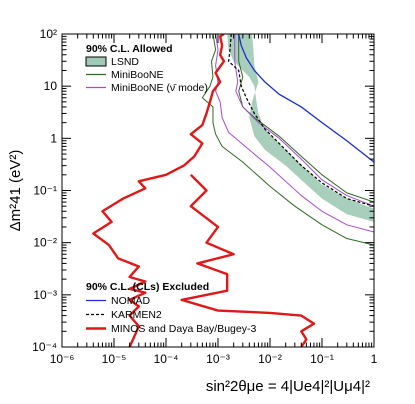 The height and width of the screenshot is (404, 415). Describe the element at coordinates (306, 98) in the screenshot. I see `nomad-contour` at that location.